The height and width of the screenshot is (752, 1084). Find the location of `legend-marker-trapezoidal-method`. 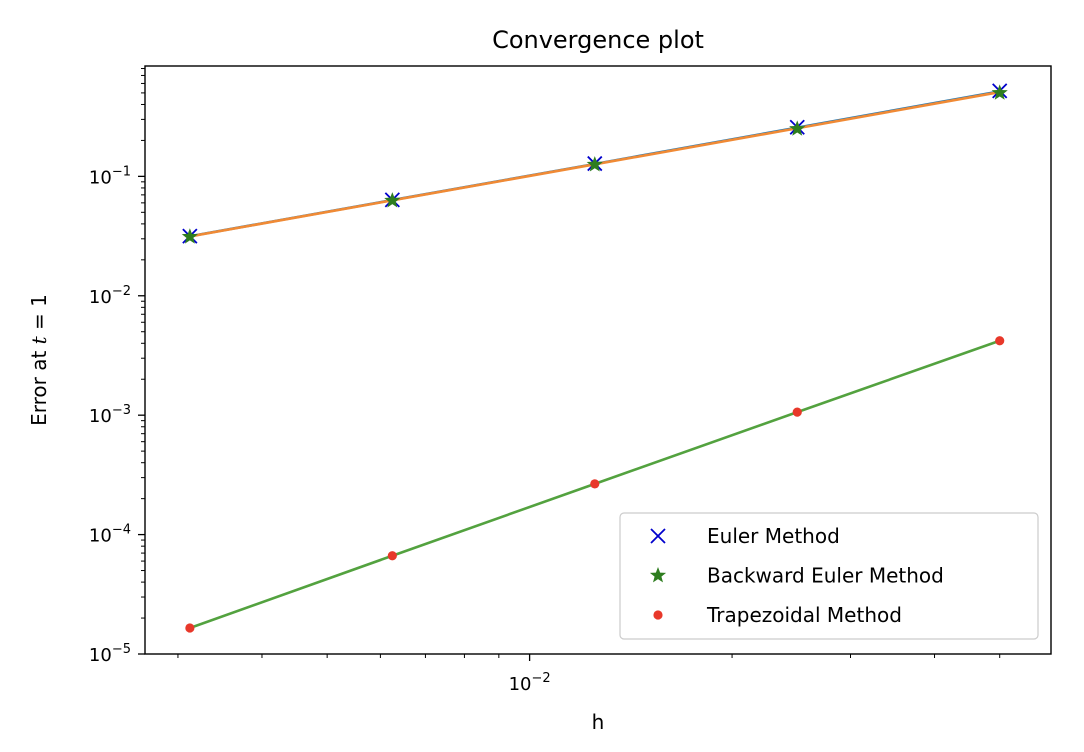

legend-marker-trapezoidal-method is located at coordinates (658, 615).